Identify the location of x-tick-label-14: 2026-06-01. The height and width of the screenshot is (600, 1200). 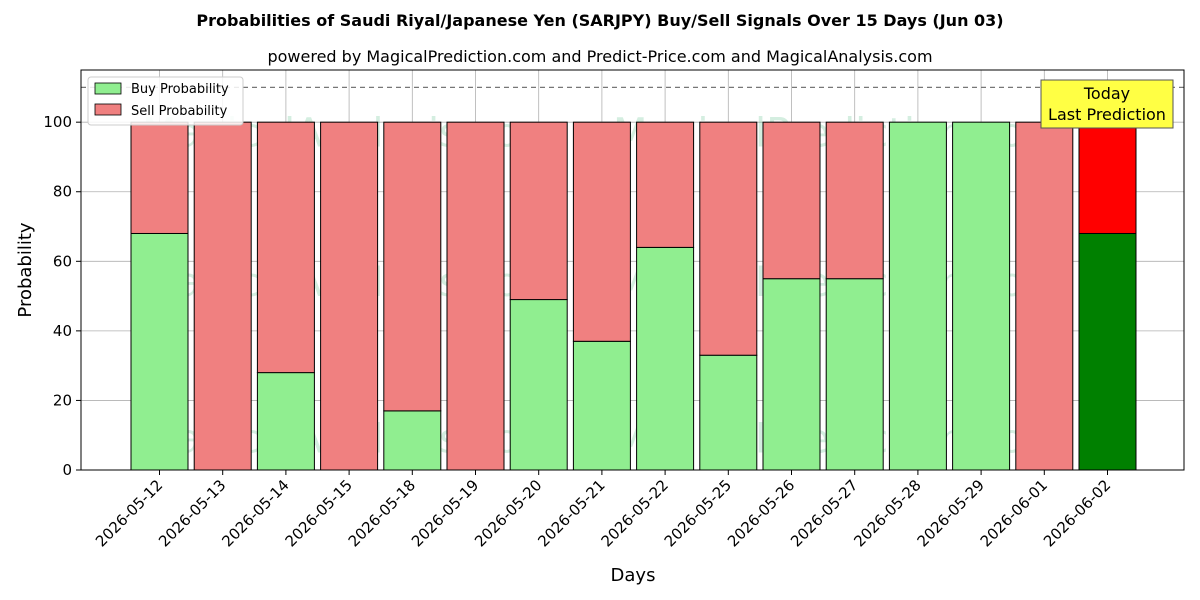
(1014, 513).